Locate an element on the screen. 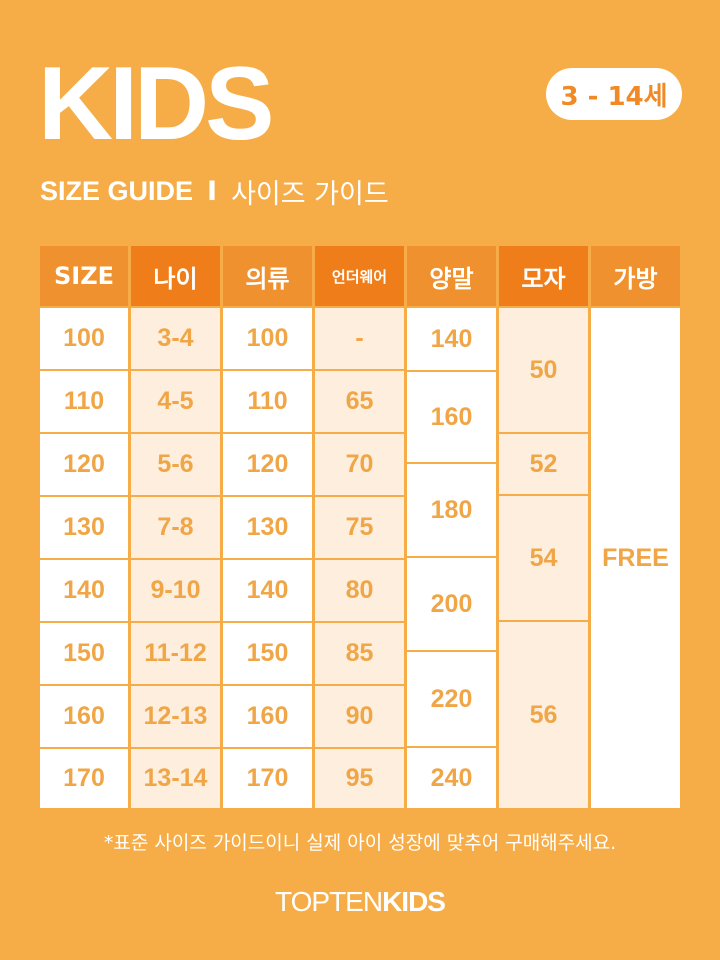  cell-size: 130 is located at coordinates (84, 527).